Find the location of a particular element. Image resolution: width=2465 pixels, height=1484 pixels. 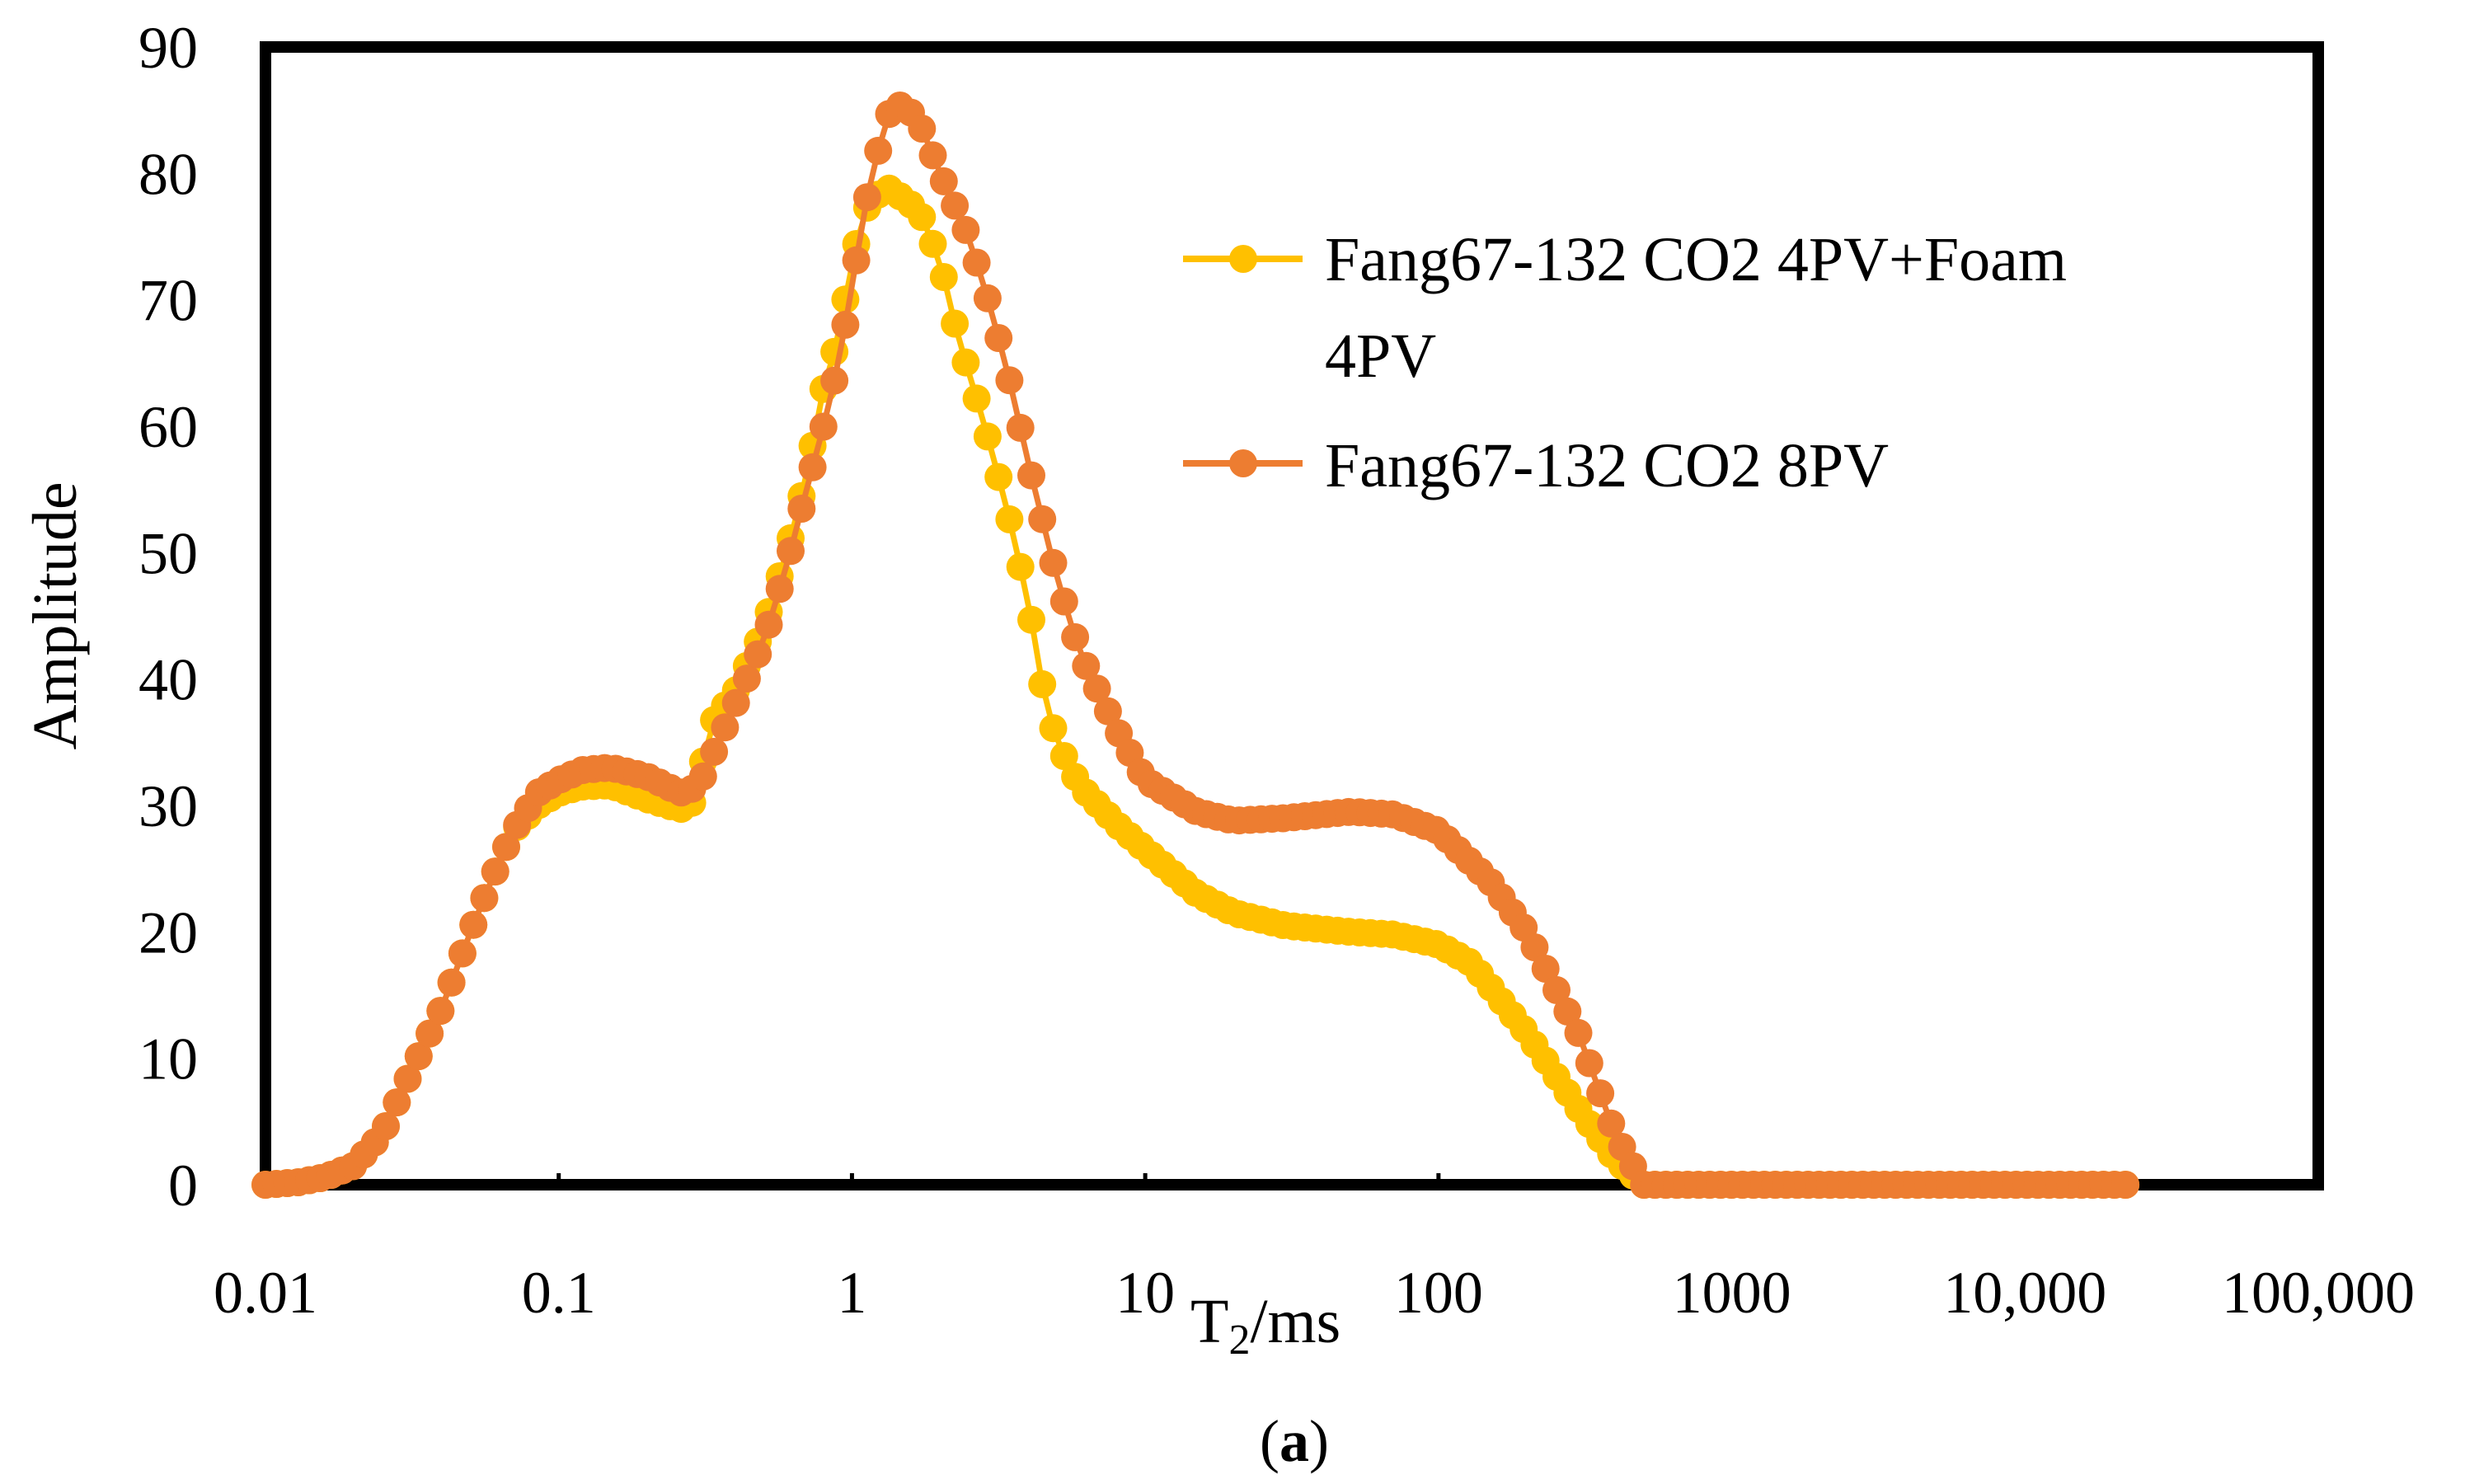

legend-entry-series-2: Fang67-132 CO2 8PV is located at coordinates (1536, 465).